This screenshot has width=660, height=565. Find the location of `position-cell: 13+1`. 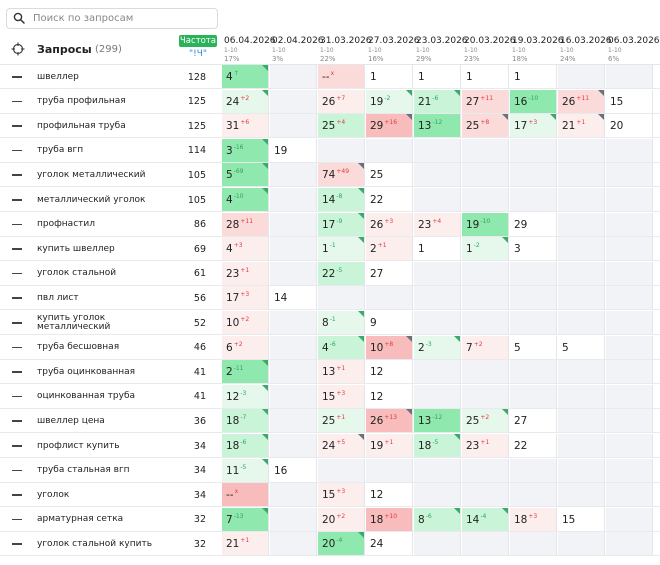

position-cell: 13+1 is located at coordinates (341, 372).